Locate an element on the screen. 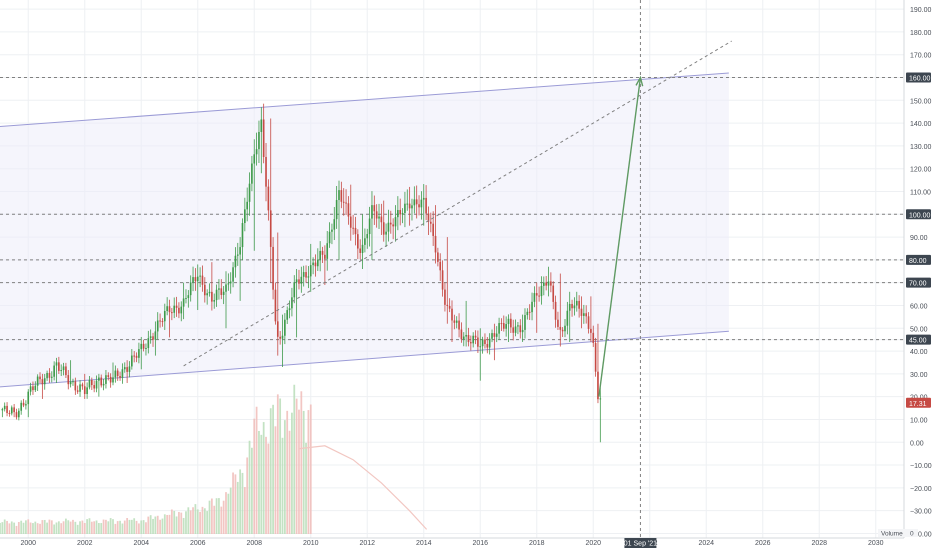 The image size is (932, 555). y-tick-label: 50.00 is located at coordinates (919, 329).